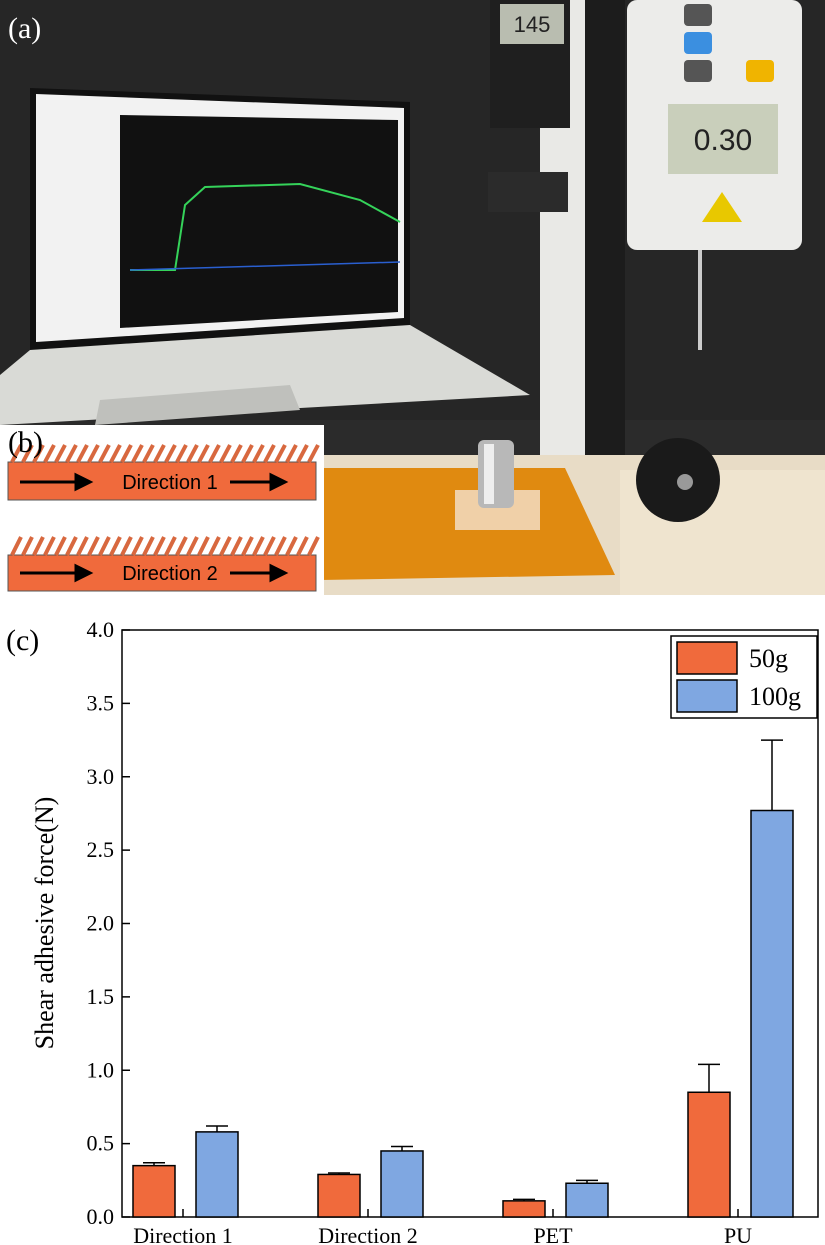  I want to click on schematic-label: Direction 2, so click(170, 574).